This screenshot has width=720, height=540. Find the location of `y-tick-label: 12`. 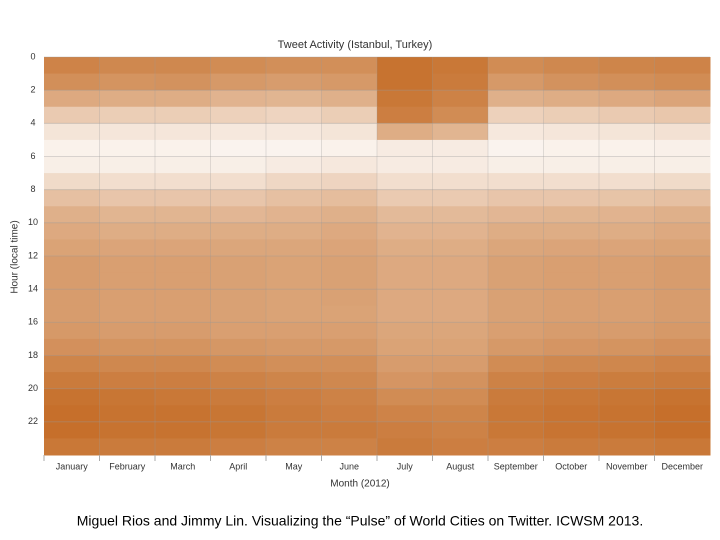

y-tick-label: 12 is located at coordinates (33, 255).